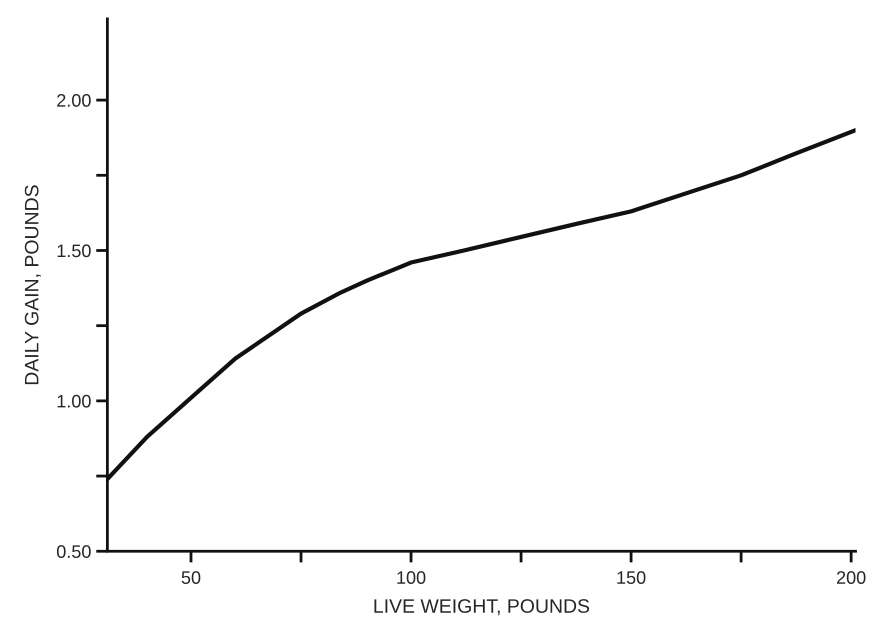 The height and width of the screenshot is (630, 873). Describe the element at coordinates (411, 577) in the screenshot. I see `x-tick-label: 100` at that location.